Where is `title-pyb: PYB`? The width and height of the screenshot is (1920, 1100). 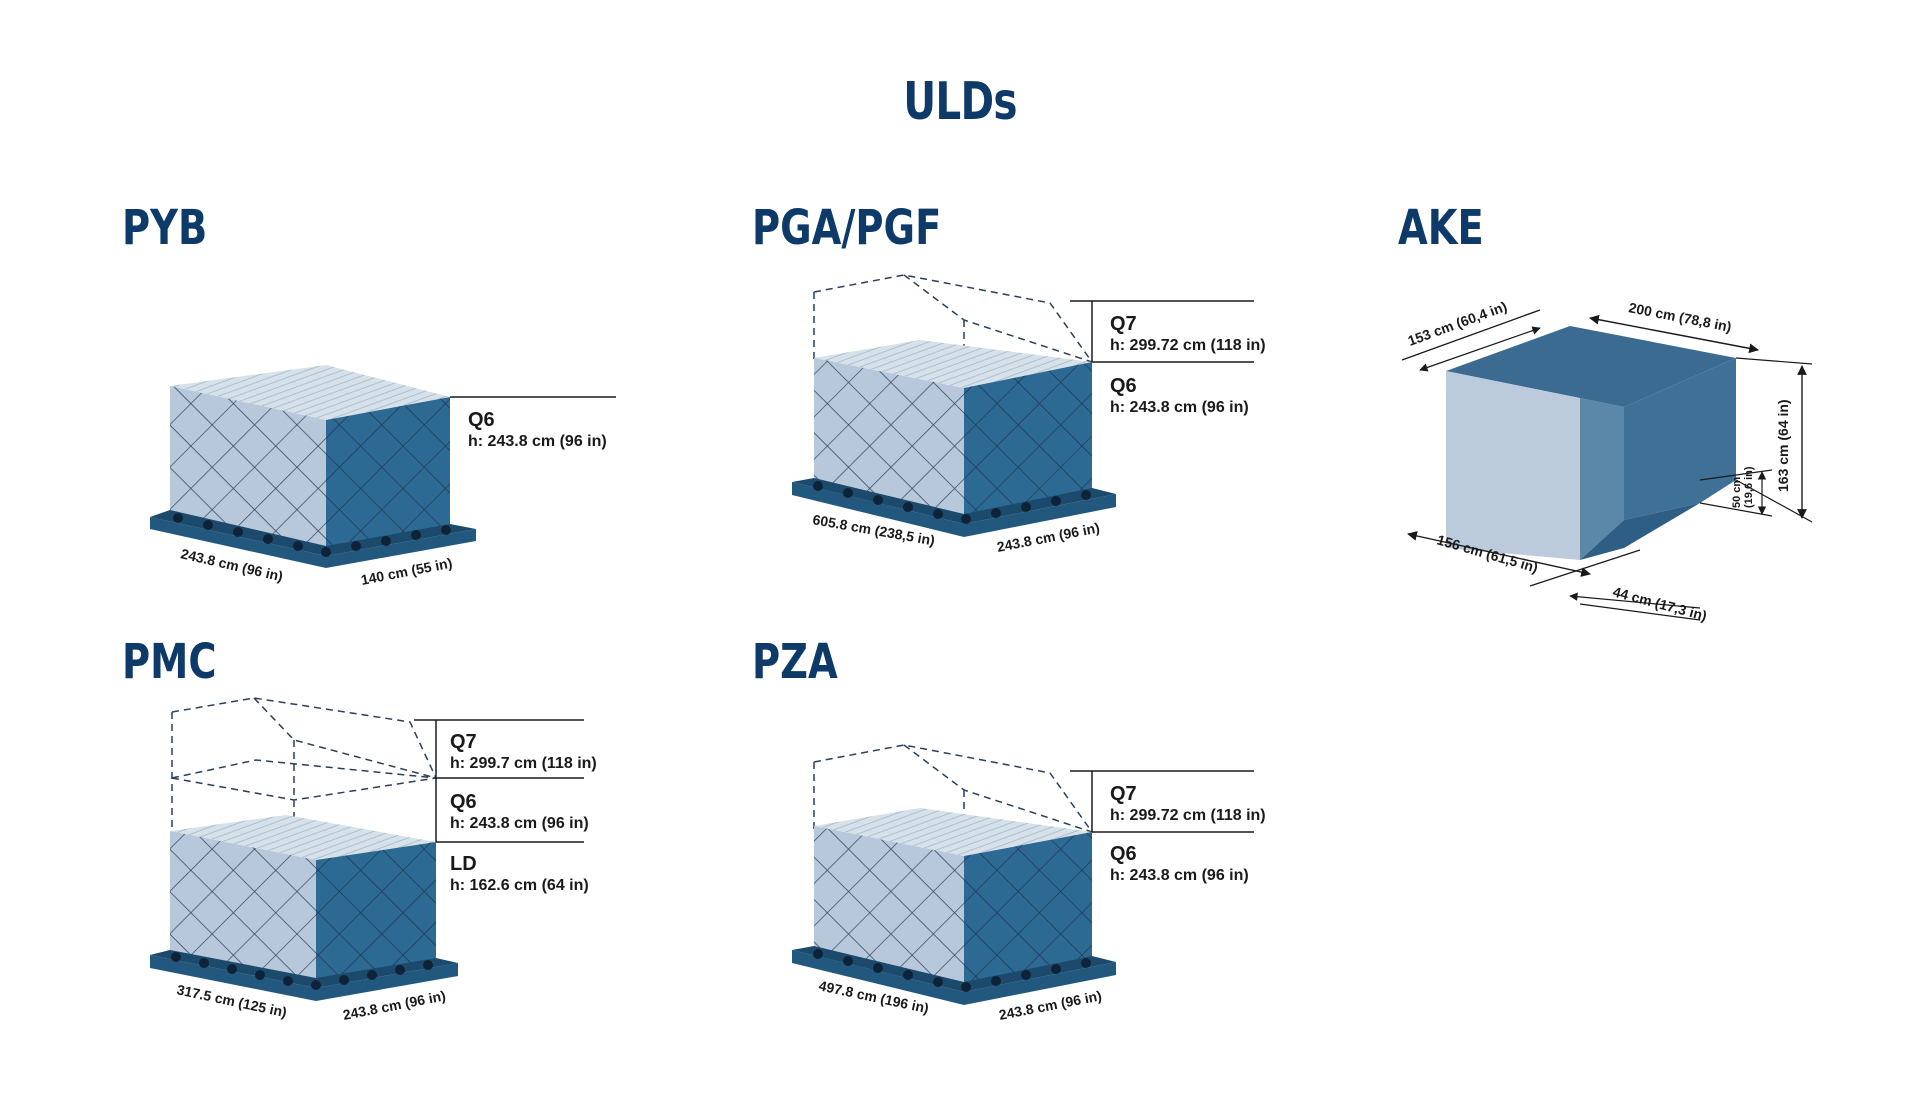 title-pyb: PYB is located at coordinates (165, 228).